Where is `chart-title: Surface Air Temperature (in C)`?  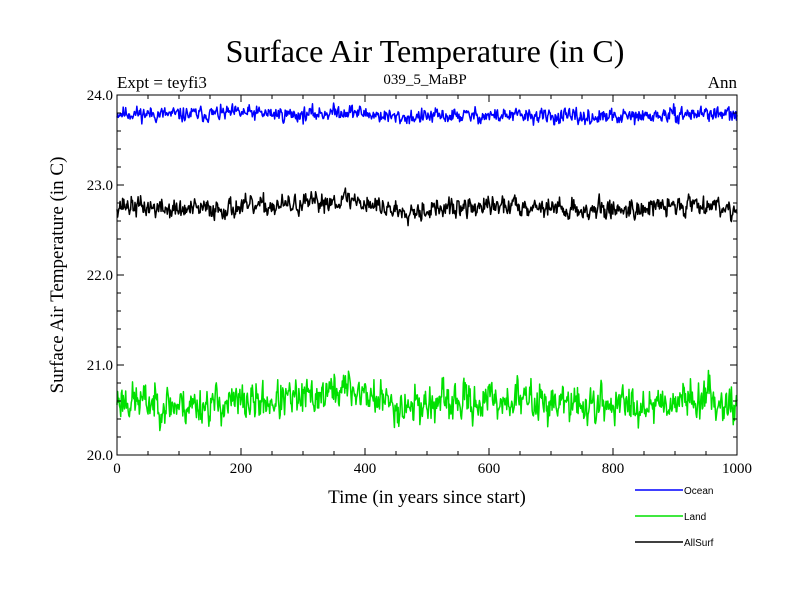 chart-title: Surface Air Temperature (in C) is located at coordinates (425, 51).